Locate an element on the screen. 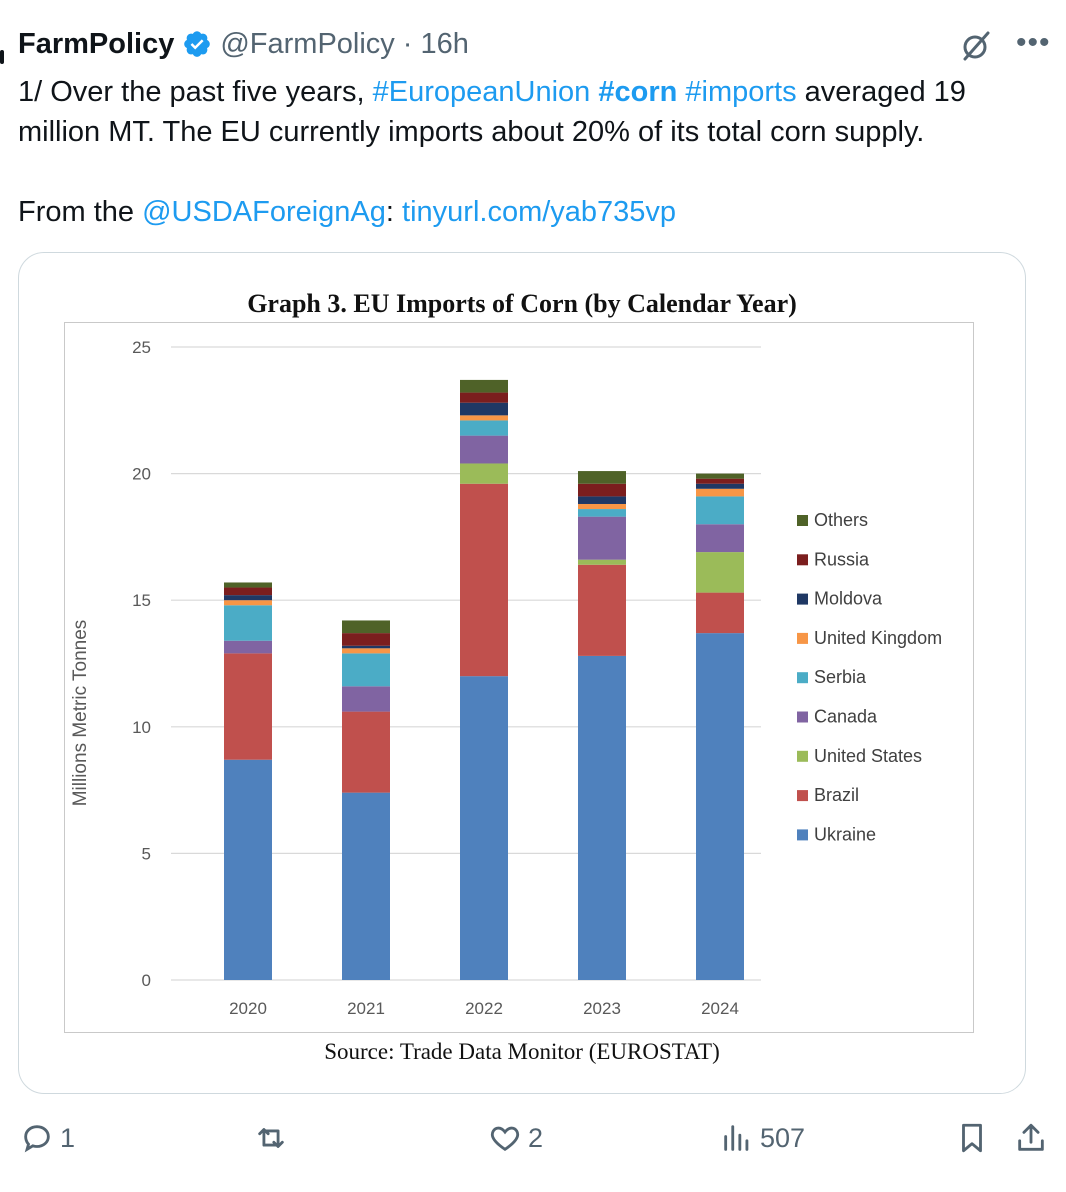 The image size is (1066, 1192). x-tick-label: 2024 is located at coordinates (720, 1008).